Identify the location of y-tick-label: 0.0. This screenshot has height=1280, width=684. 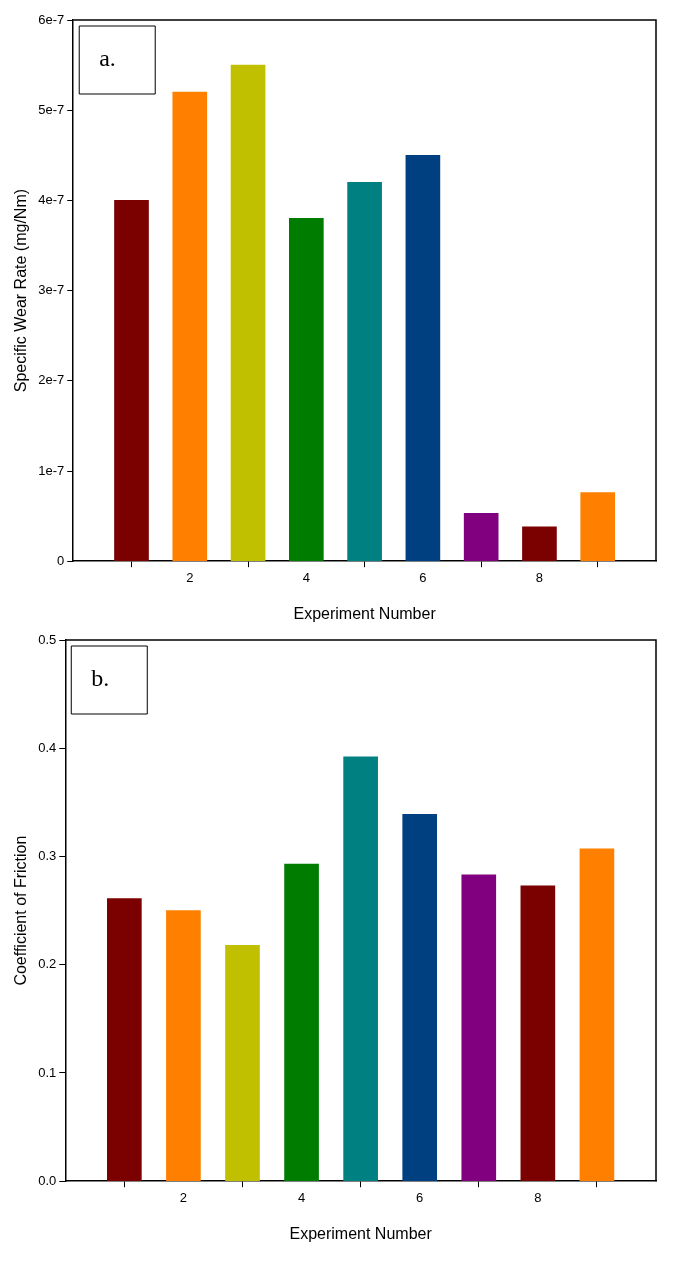
(47, 1180).